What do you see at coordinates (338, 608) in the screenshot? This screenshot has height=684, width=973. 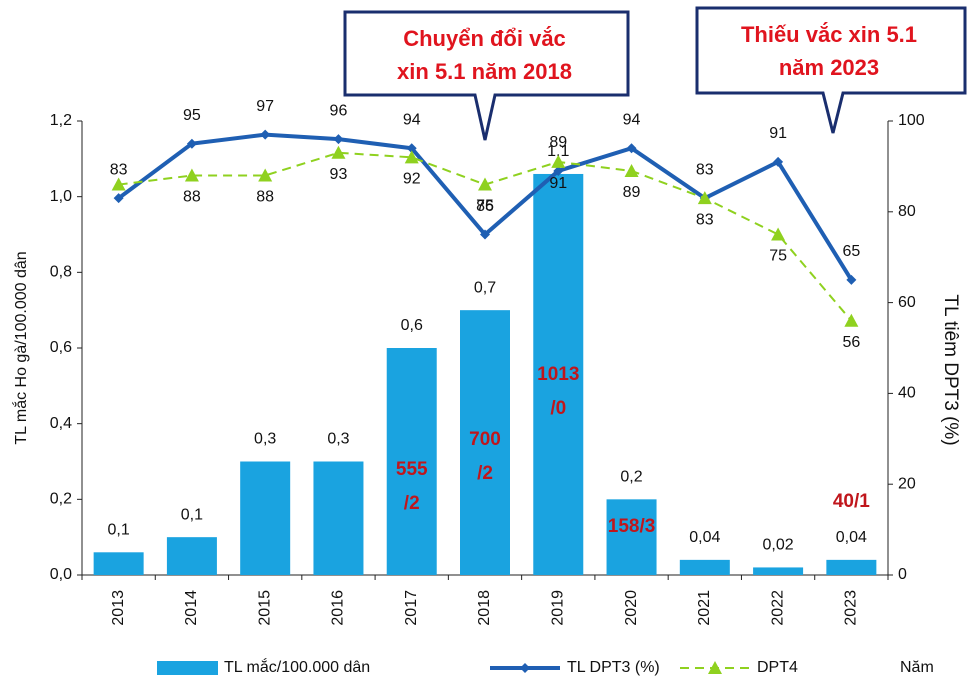 I see `x-tick-label: 2016` at bounding box center [338, 608].